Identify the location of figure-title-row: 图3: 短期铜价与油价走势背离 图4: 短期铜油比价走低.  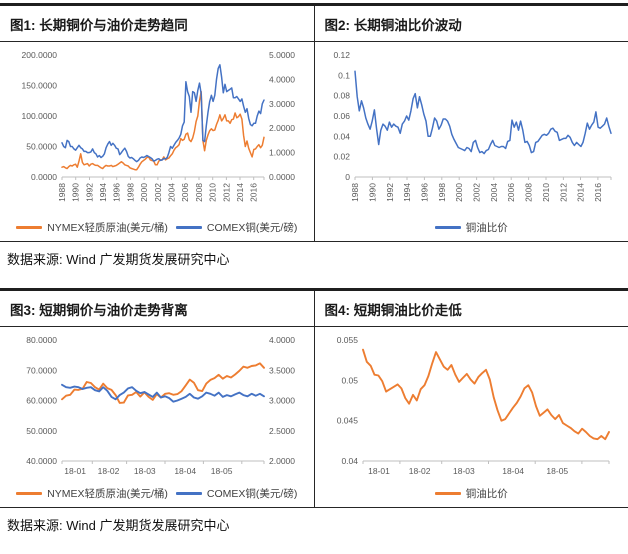
(314, 309).